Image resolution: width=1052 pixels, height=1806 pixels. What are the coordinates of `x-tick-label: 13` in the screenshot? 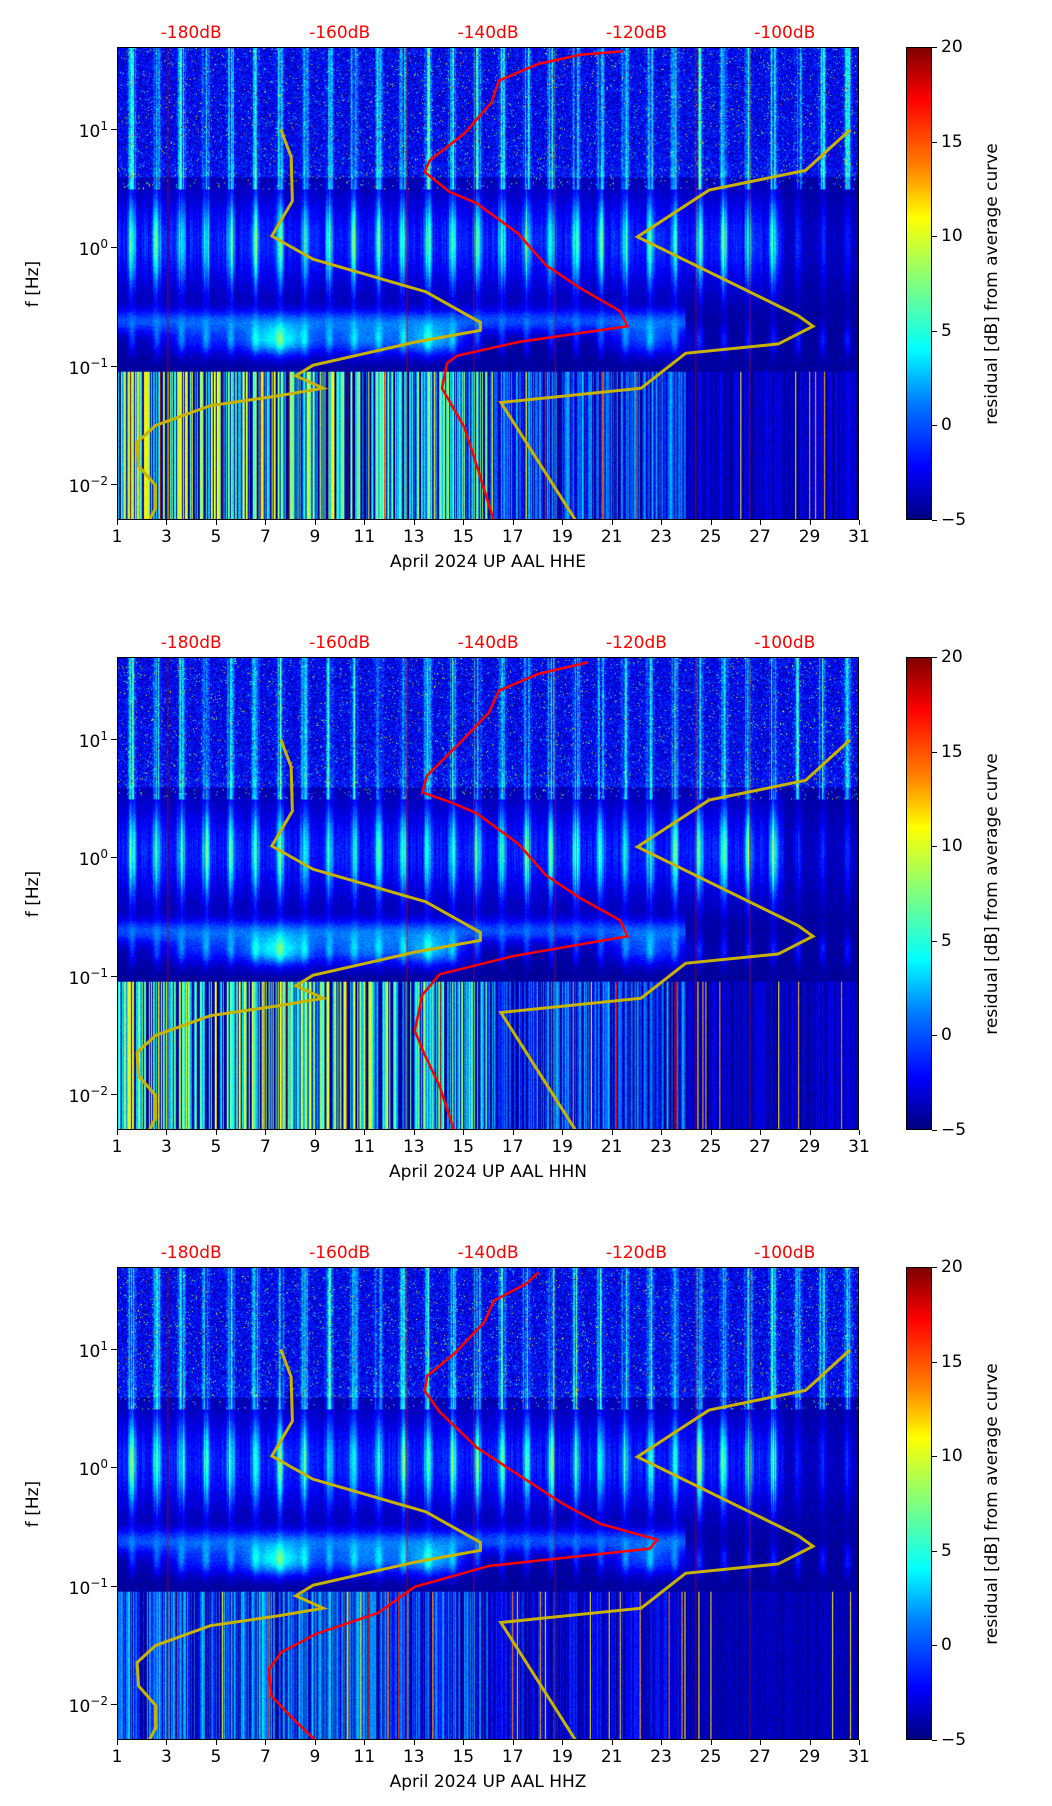 It's located at (413, 537).